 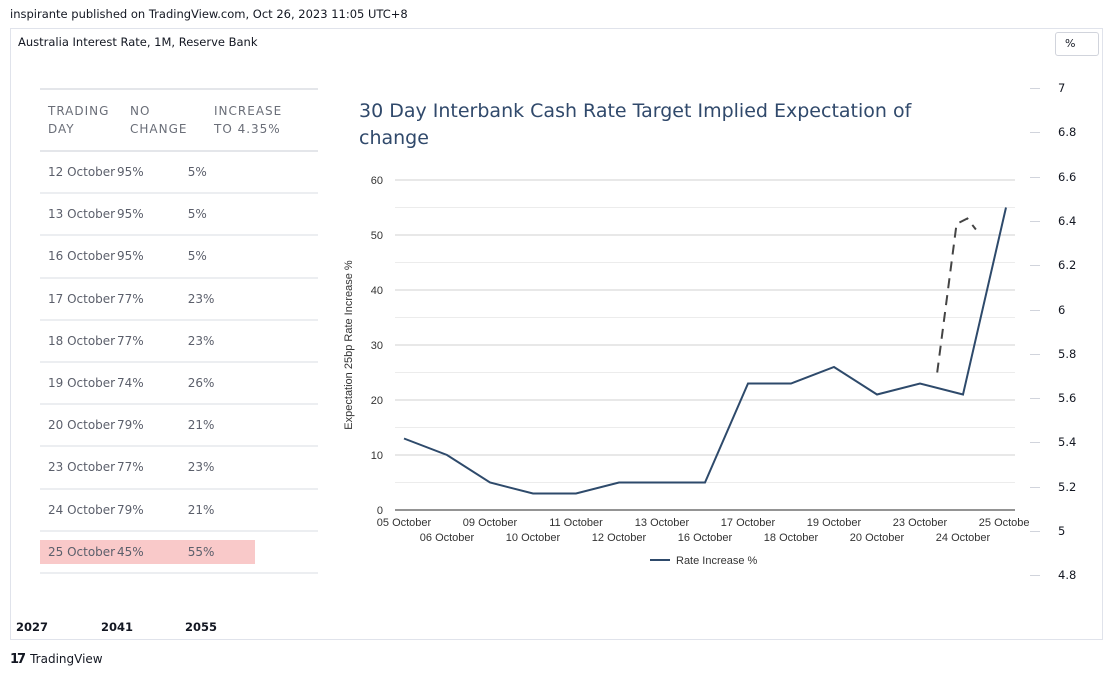 I want to click on tradingview-logo: 17 TradingView, so click(x=56, y=659).